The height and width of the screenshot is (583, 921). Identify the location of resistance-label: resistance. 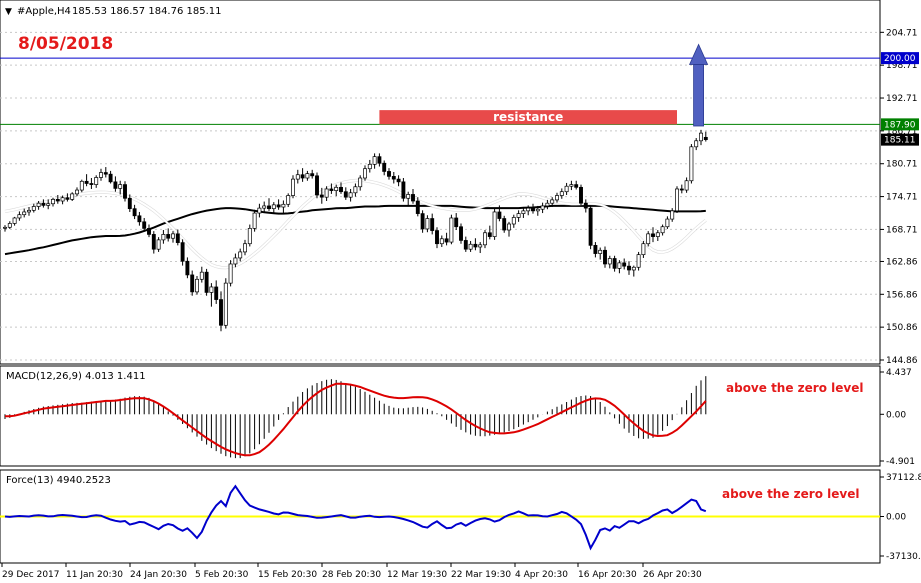
(528, 117).